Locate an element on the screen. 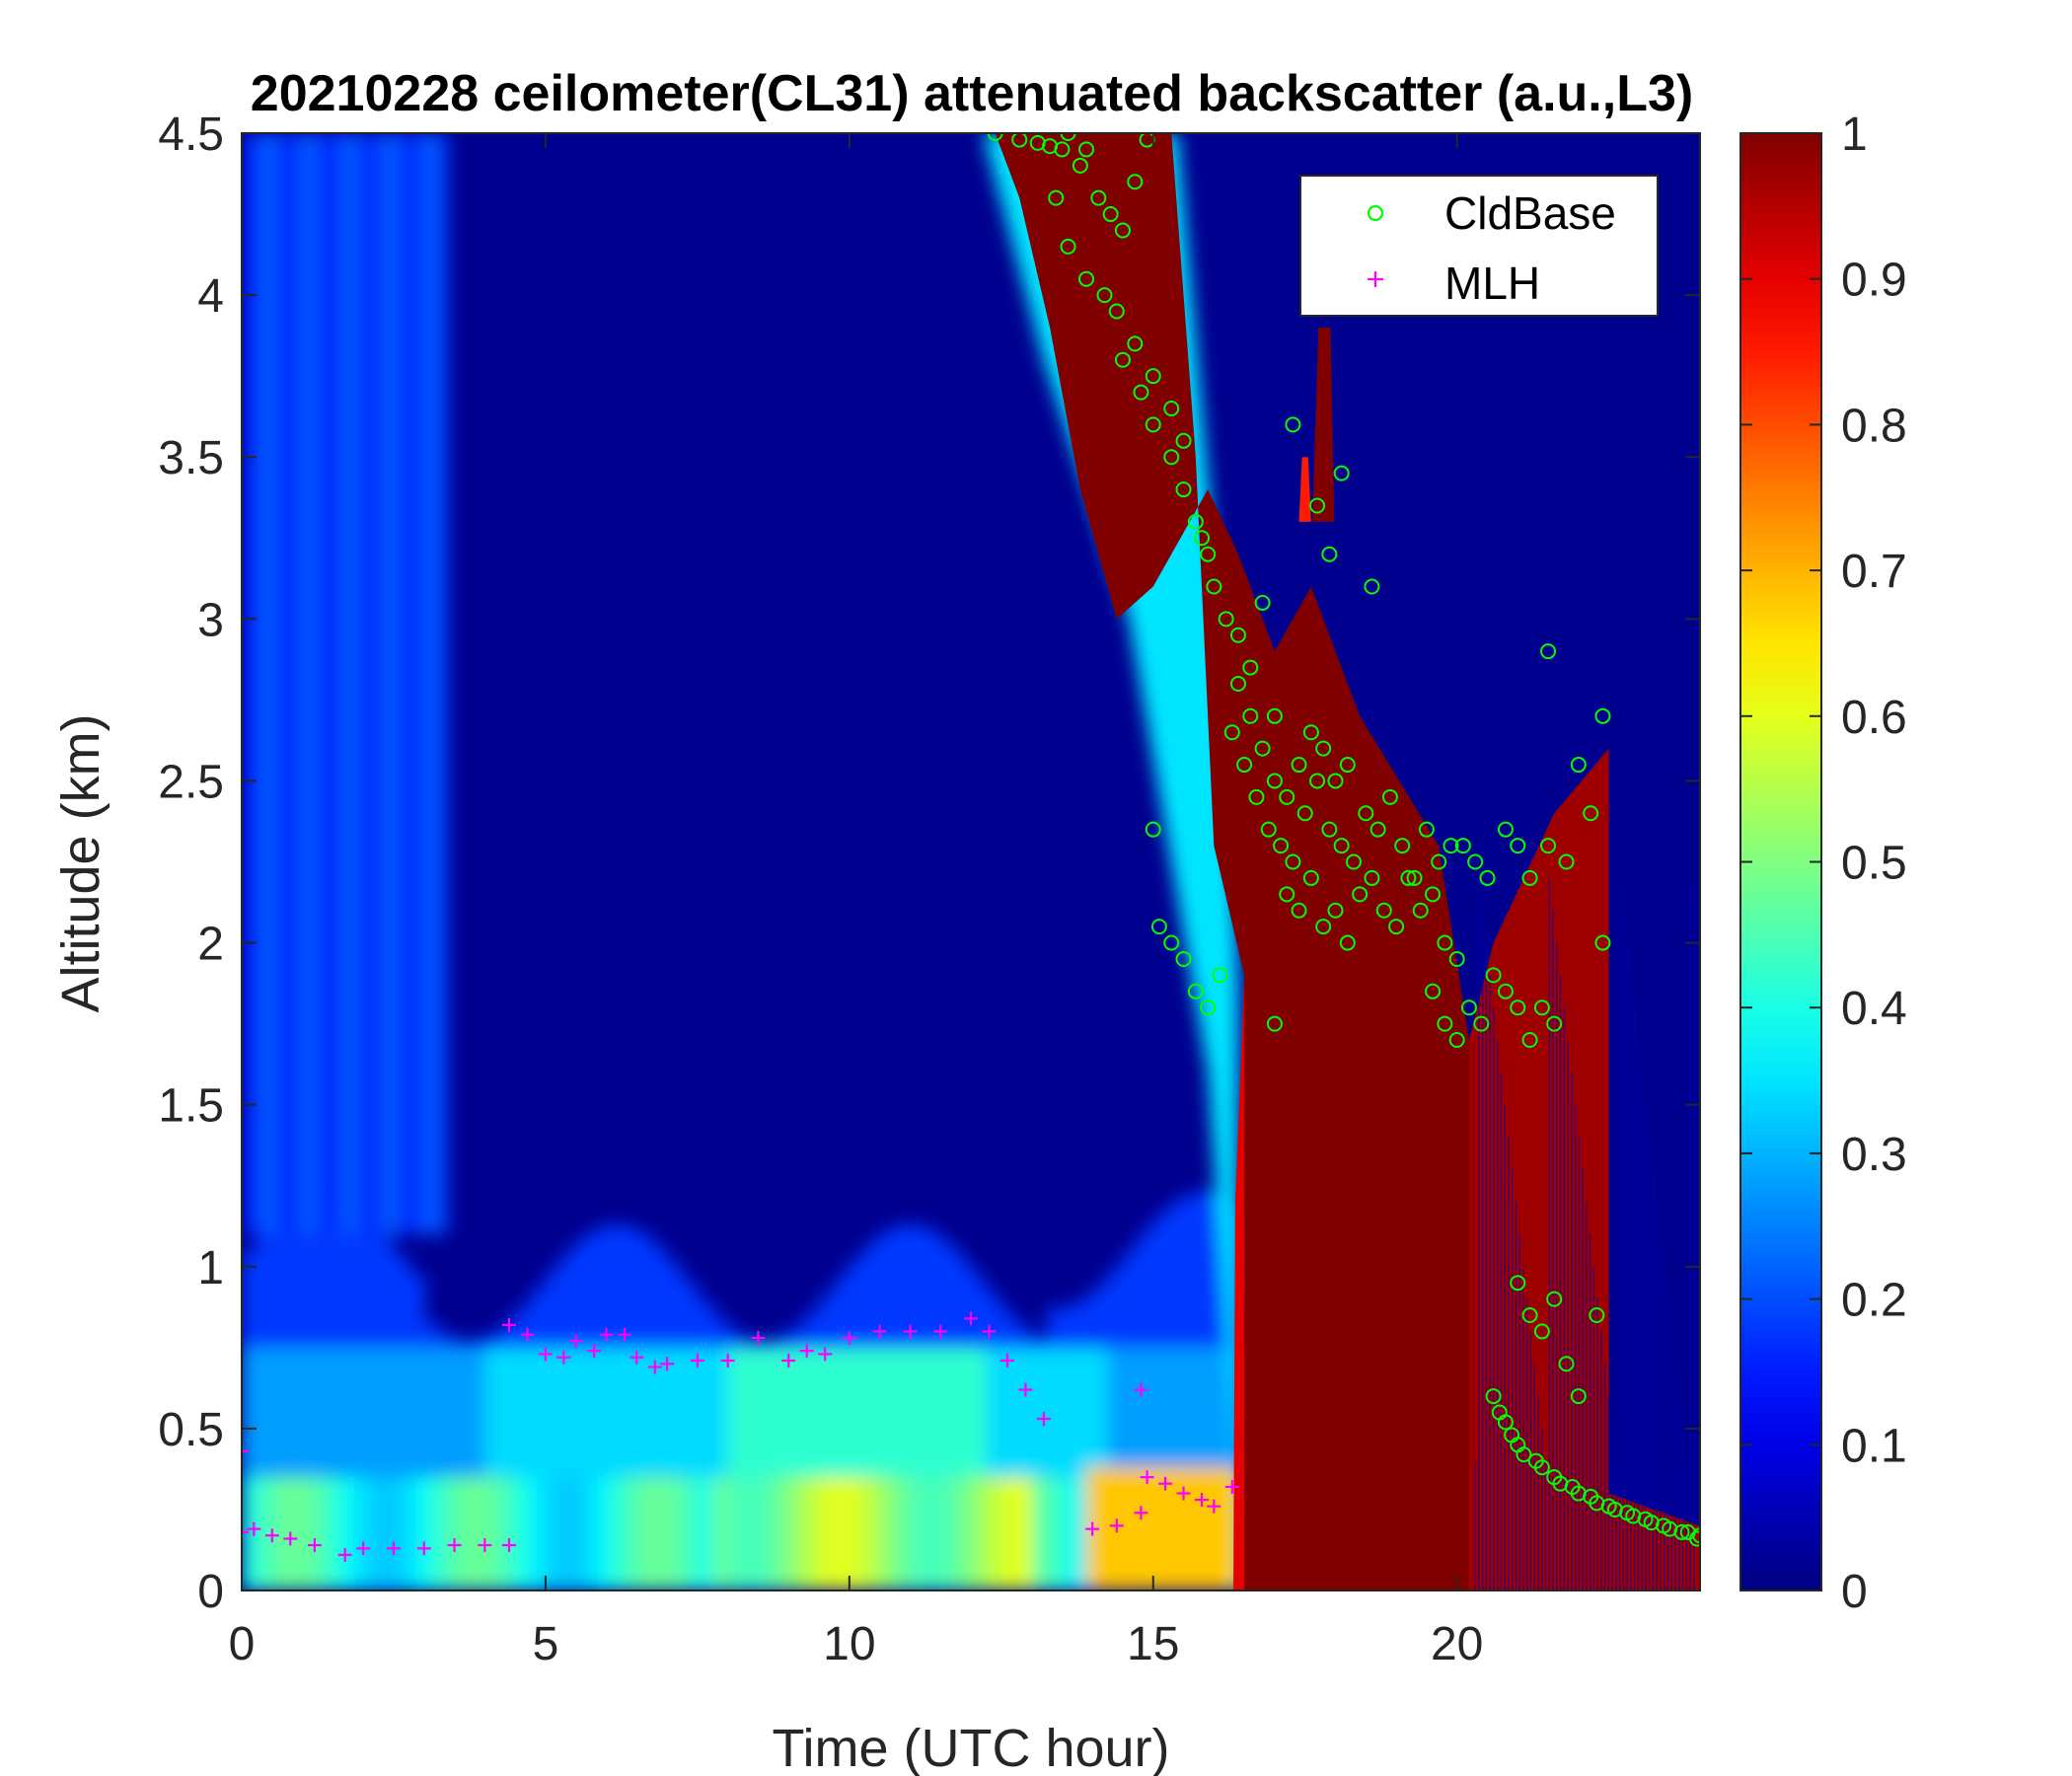 The height and width of the screenshot is (1776, 2072). colorbar-gradient is located at coordinates (1781, 862).